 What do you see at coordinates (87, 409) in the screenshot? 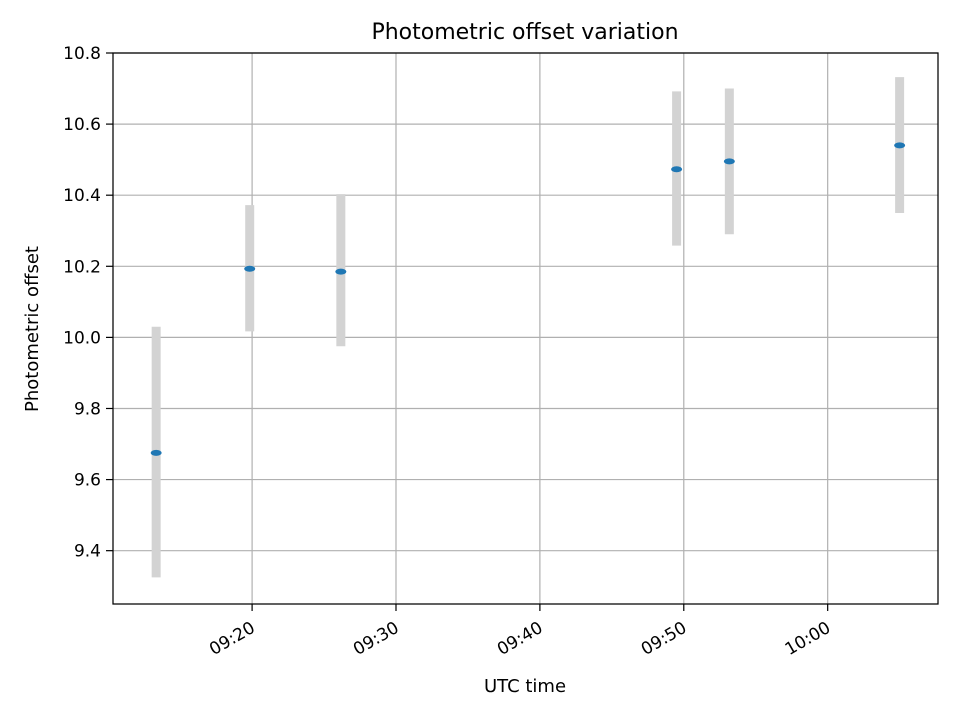
I see `y-tick-label: 9.8` at bounding box center [87, 409].